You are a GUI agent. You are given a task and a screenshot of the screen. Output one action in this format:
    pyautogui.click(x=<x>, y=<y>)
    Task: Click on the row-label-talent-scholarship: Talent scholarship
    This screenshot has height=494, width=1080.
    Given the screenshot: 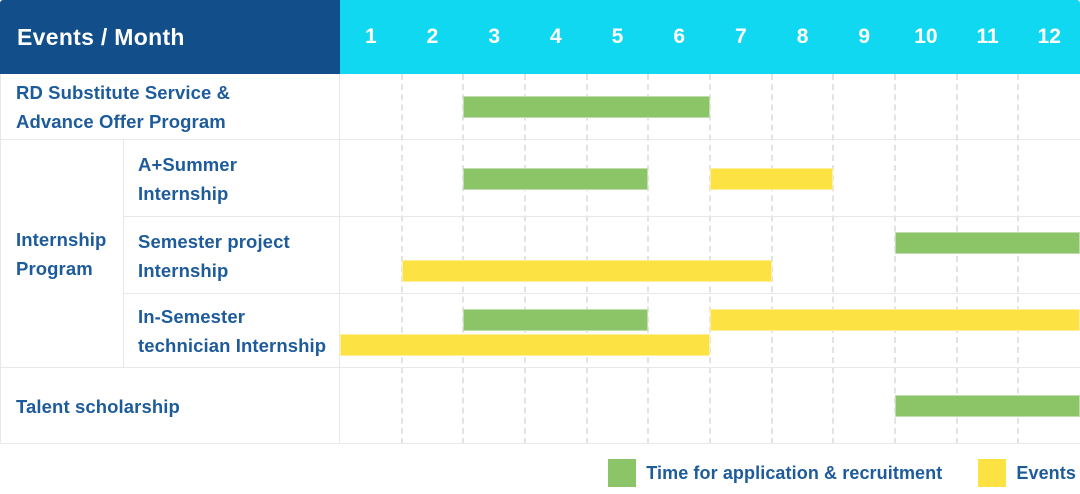 What is the action you would take?
    pyautogui.click(x=170, y=406)
    